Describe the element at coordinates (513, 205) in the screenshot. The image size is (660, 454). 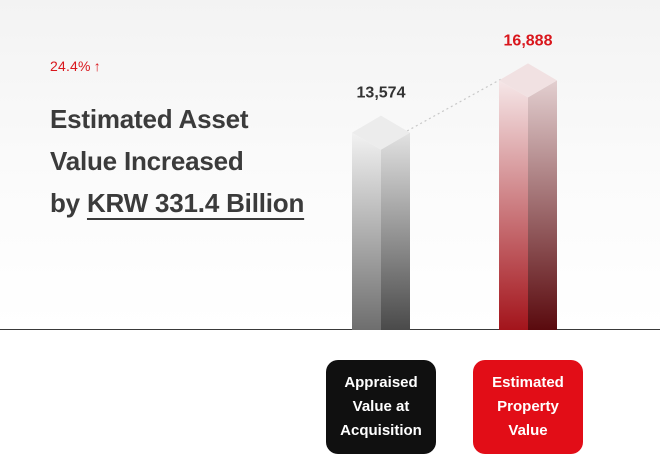
I see `bar-estimated-front` at that location.